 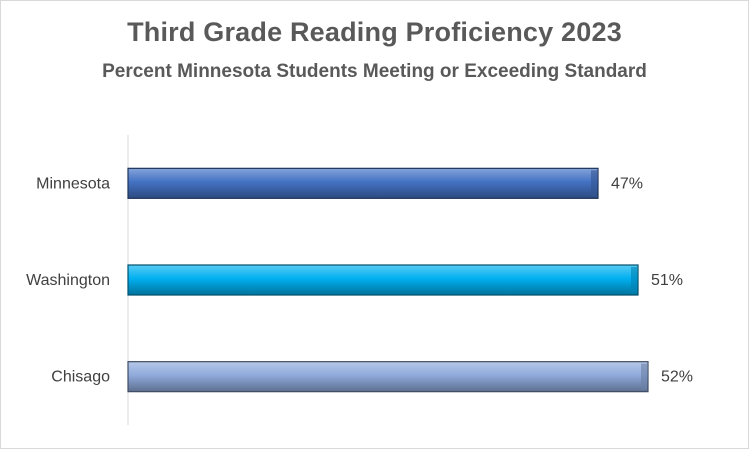 I want to click on bar-bevel-washington, so click(x=634, y=280).